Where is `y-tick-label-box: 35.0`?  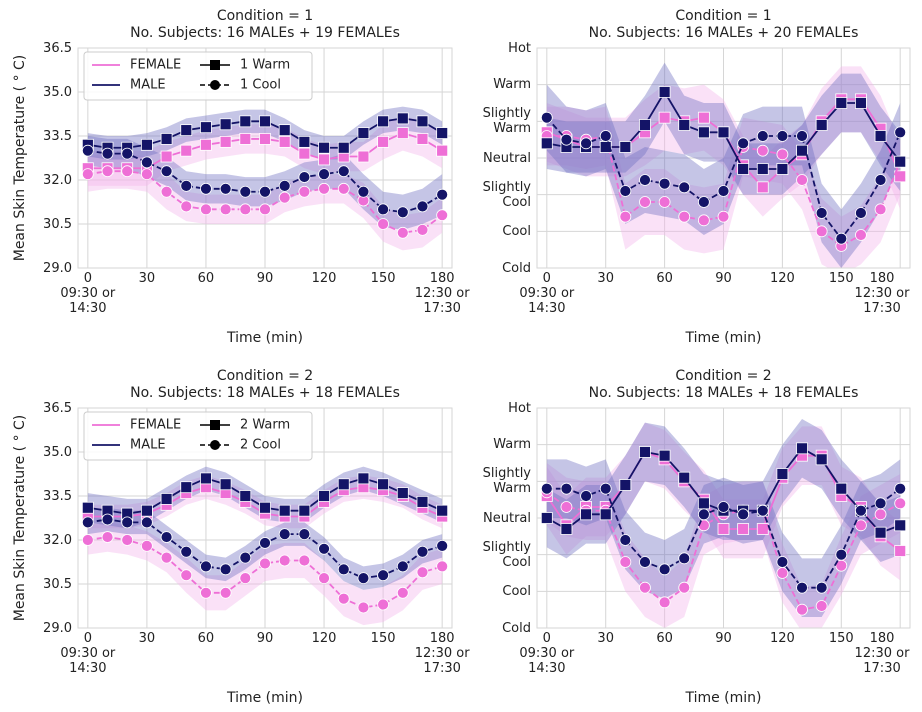
y-tick-label-box: 35.0 is located at coordinates (57, 452).